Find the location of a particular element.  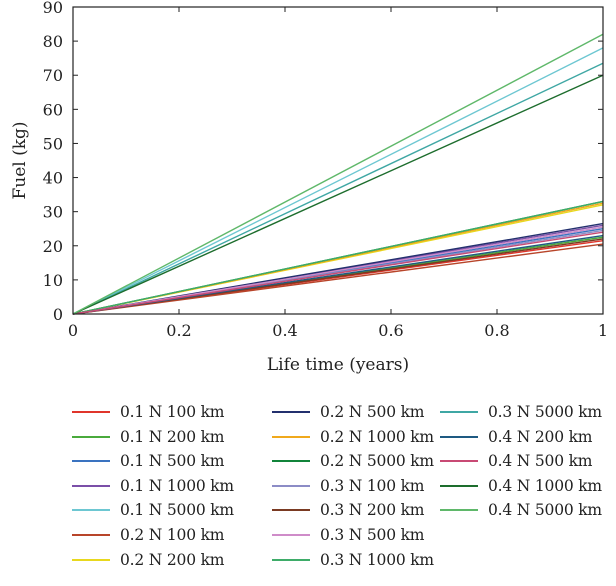

y-axis-label: Fuel (kg) is located at coordinates (20, 160).